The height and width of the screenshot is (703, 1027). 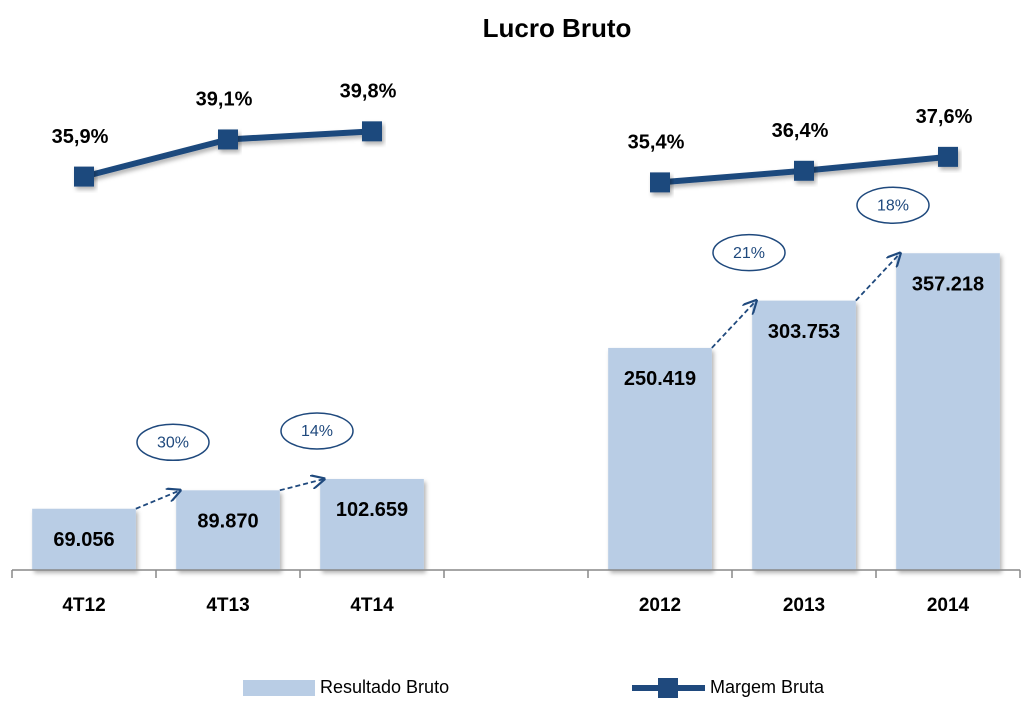 What do you see at coordinates (384, 687) in the screenshot?
I see `legend-label: Resultado Bruto` at bounding box center [384, 687].